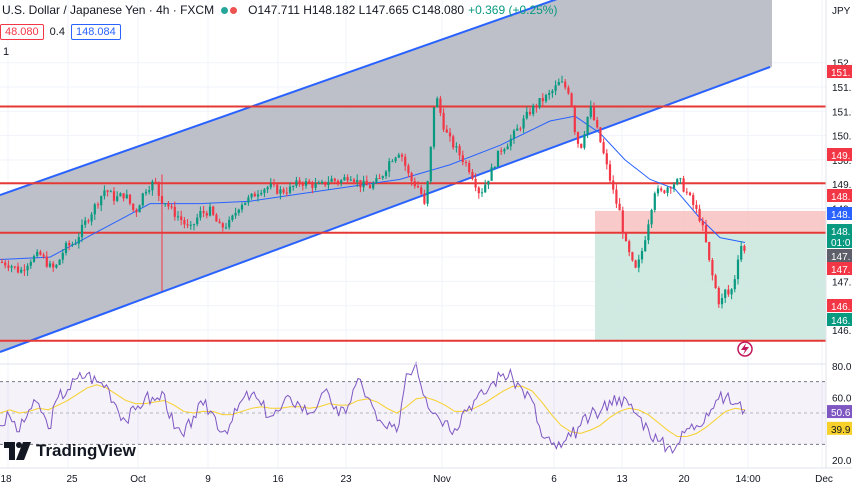 The image size is (852, 485). I want to click on rsi-ma-line, so click(373, 410).